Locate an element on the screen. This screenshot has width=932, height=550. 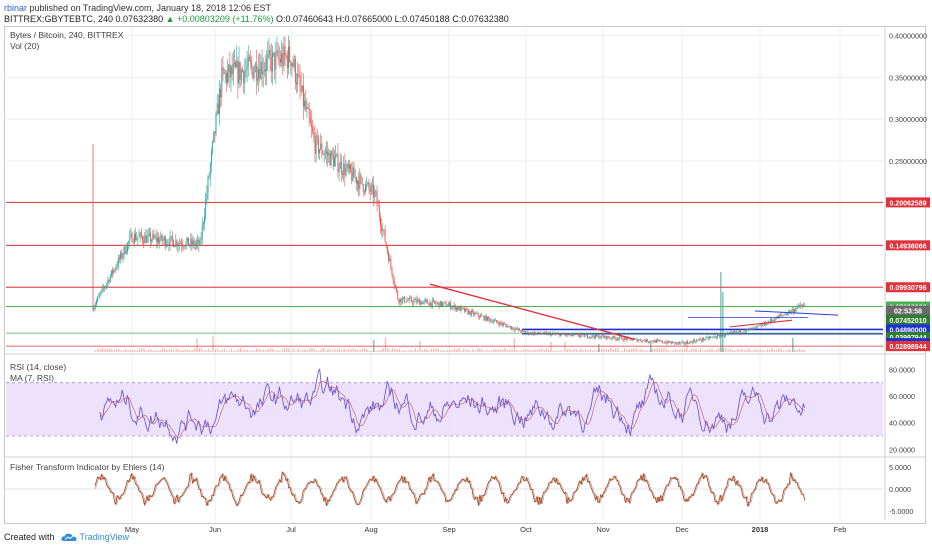
author-name: rbinar is located at coordinates (16, 8).